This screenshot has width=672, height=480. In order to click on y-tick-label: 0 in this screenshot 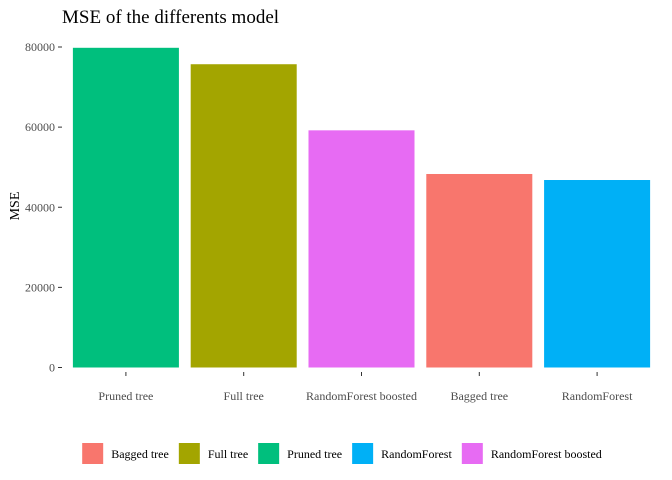, I will do `click(52, 368)`.